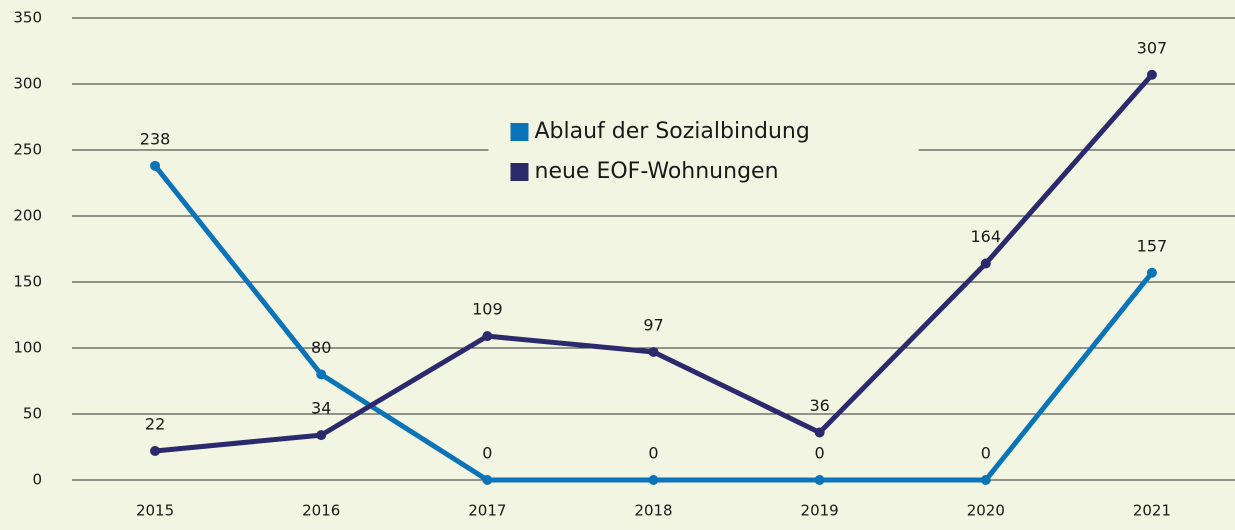 The image size is (1235, 530). Describe the element at coordinates (27, 150) in the screenshot. I see `y-tick-label: 250` at that location.